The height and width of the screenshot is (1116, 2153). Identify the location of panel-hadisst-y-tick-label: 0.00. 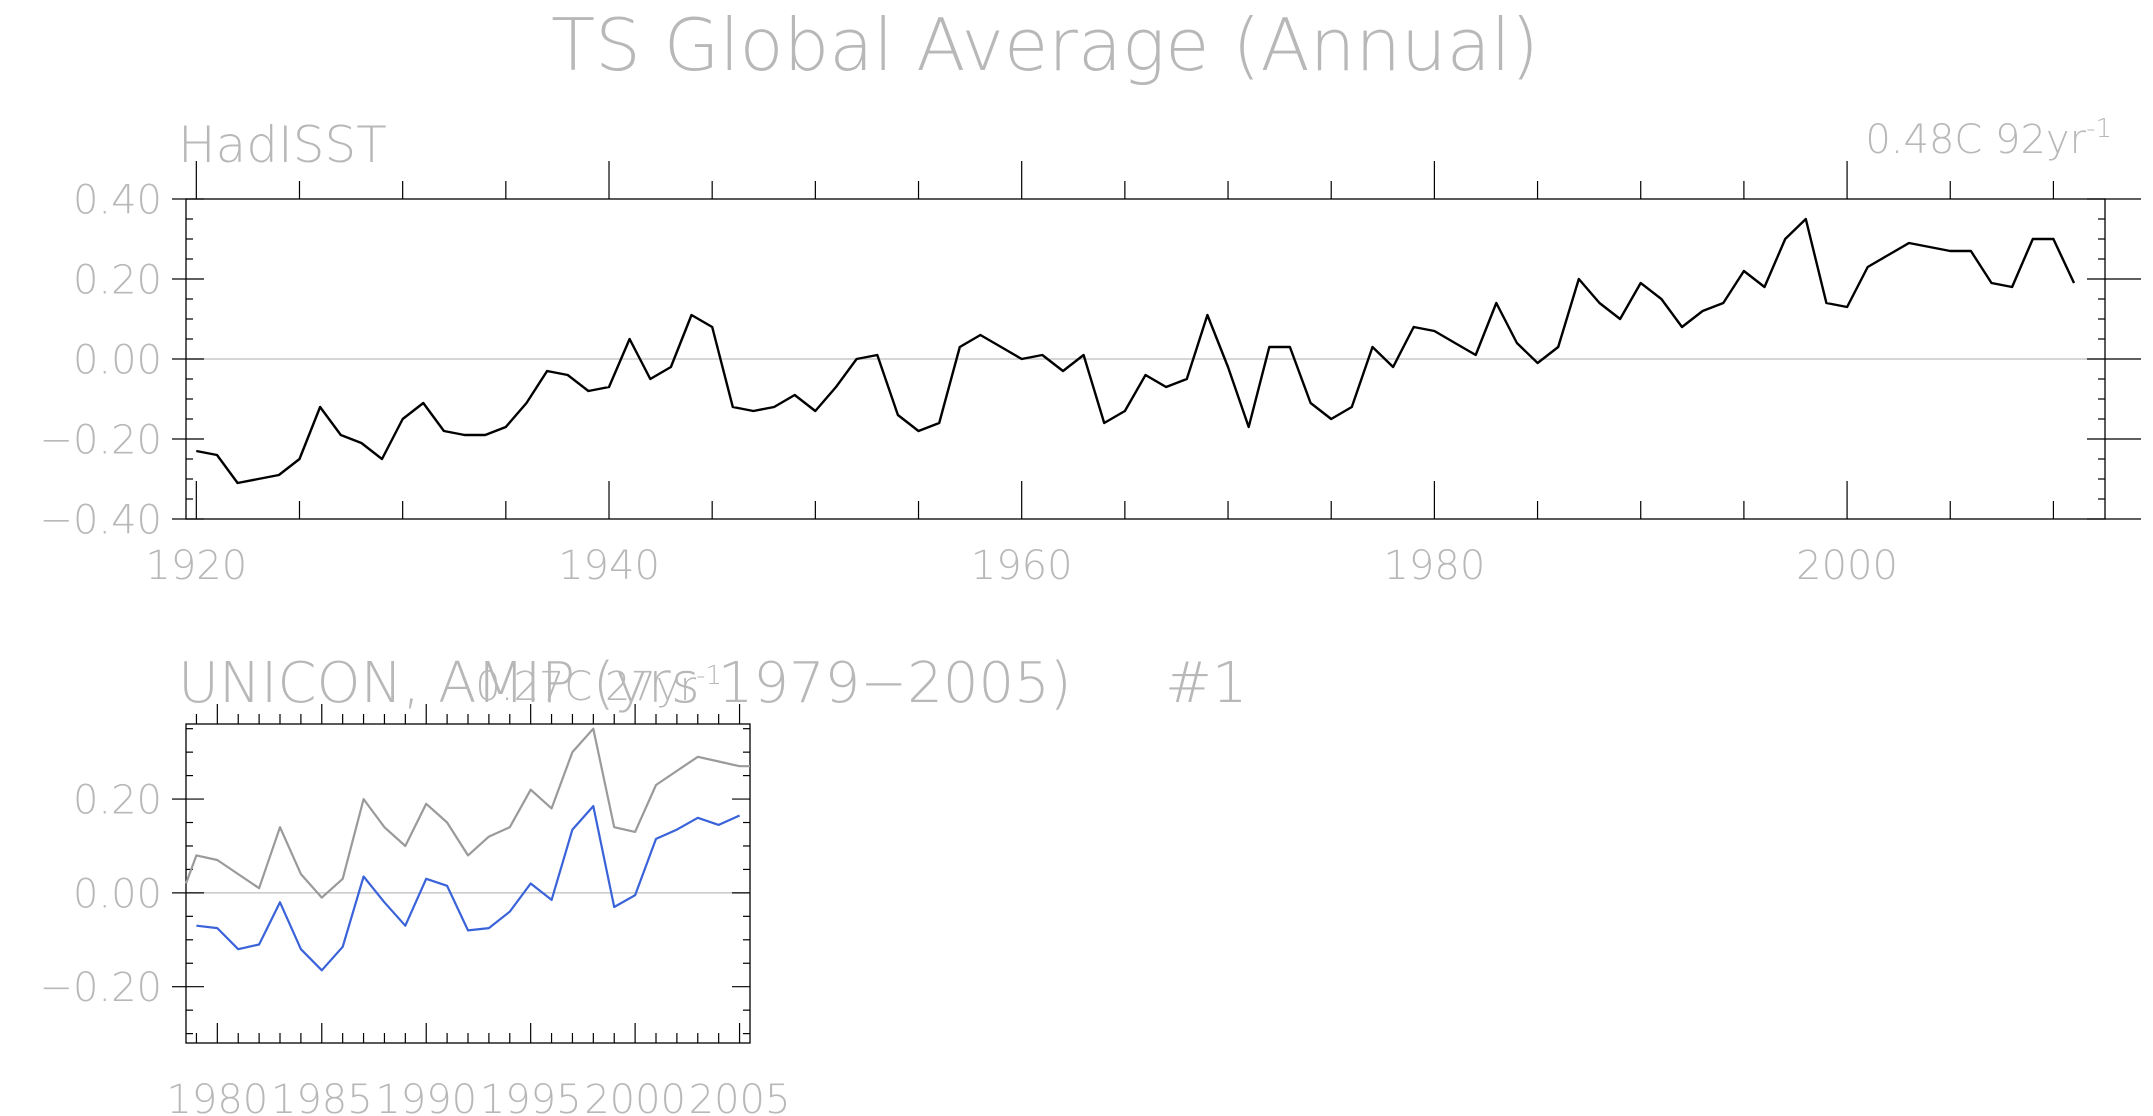
(117, 360).